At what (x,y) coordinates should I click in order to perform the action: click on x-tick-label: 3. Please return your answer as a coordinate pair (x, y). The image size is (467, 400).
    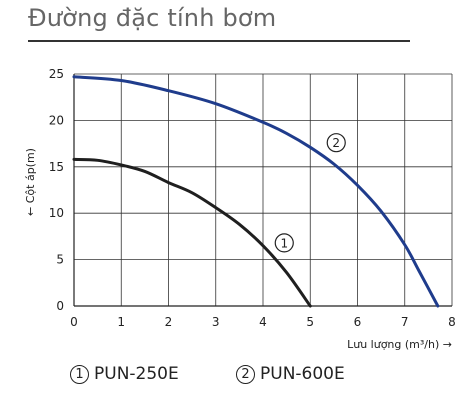
    Looking at the image, I should click on (216, 322).